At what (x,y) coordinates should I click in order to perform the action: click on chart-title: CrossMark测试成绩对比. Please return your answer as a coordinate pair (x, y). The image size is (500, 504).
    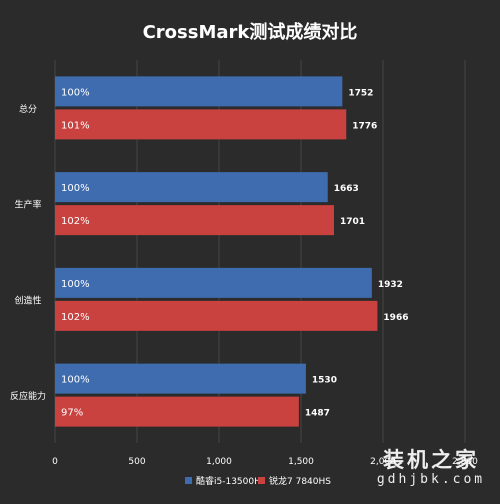
    Looking at the image, I should click on (250, 32).